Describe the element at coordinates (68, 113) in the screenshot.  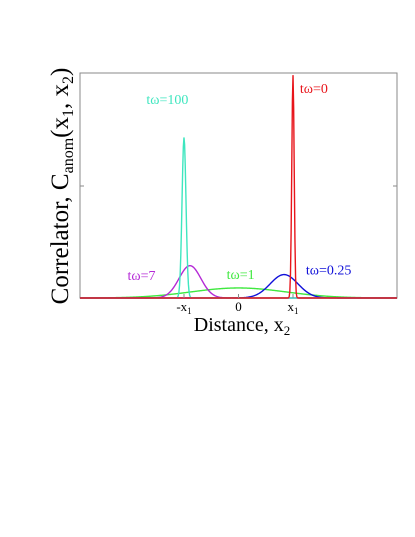
I see `y-axis-label-sub1: 1` at that location.